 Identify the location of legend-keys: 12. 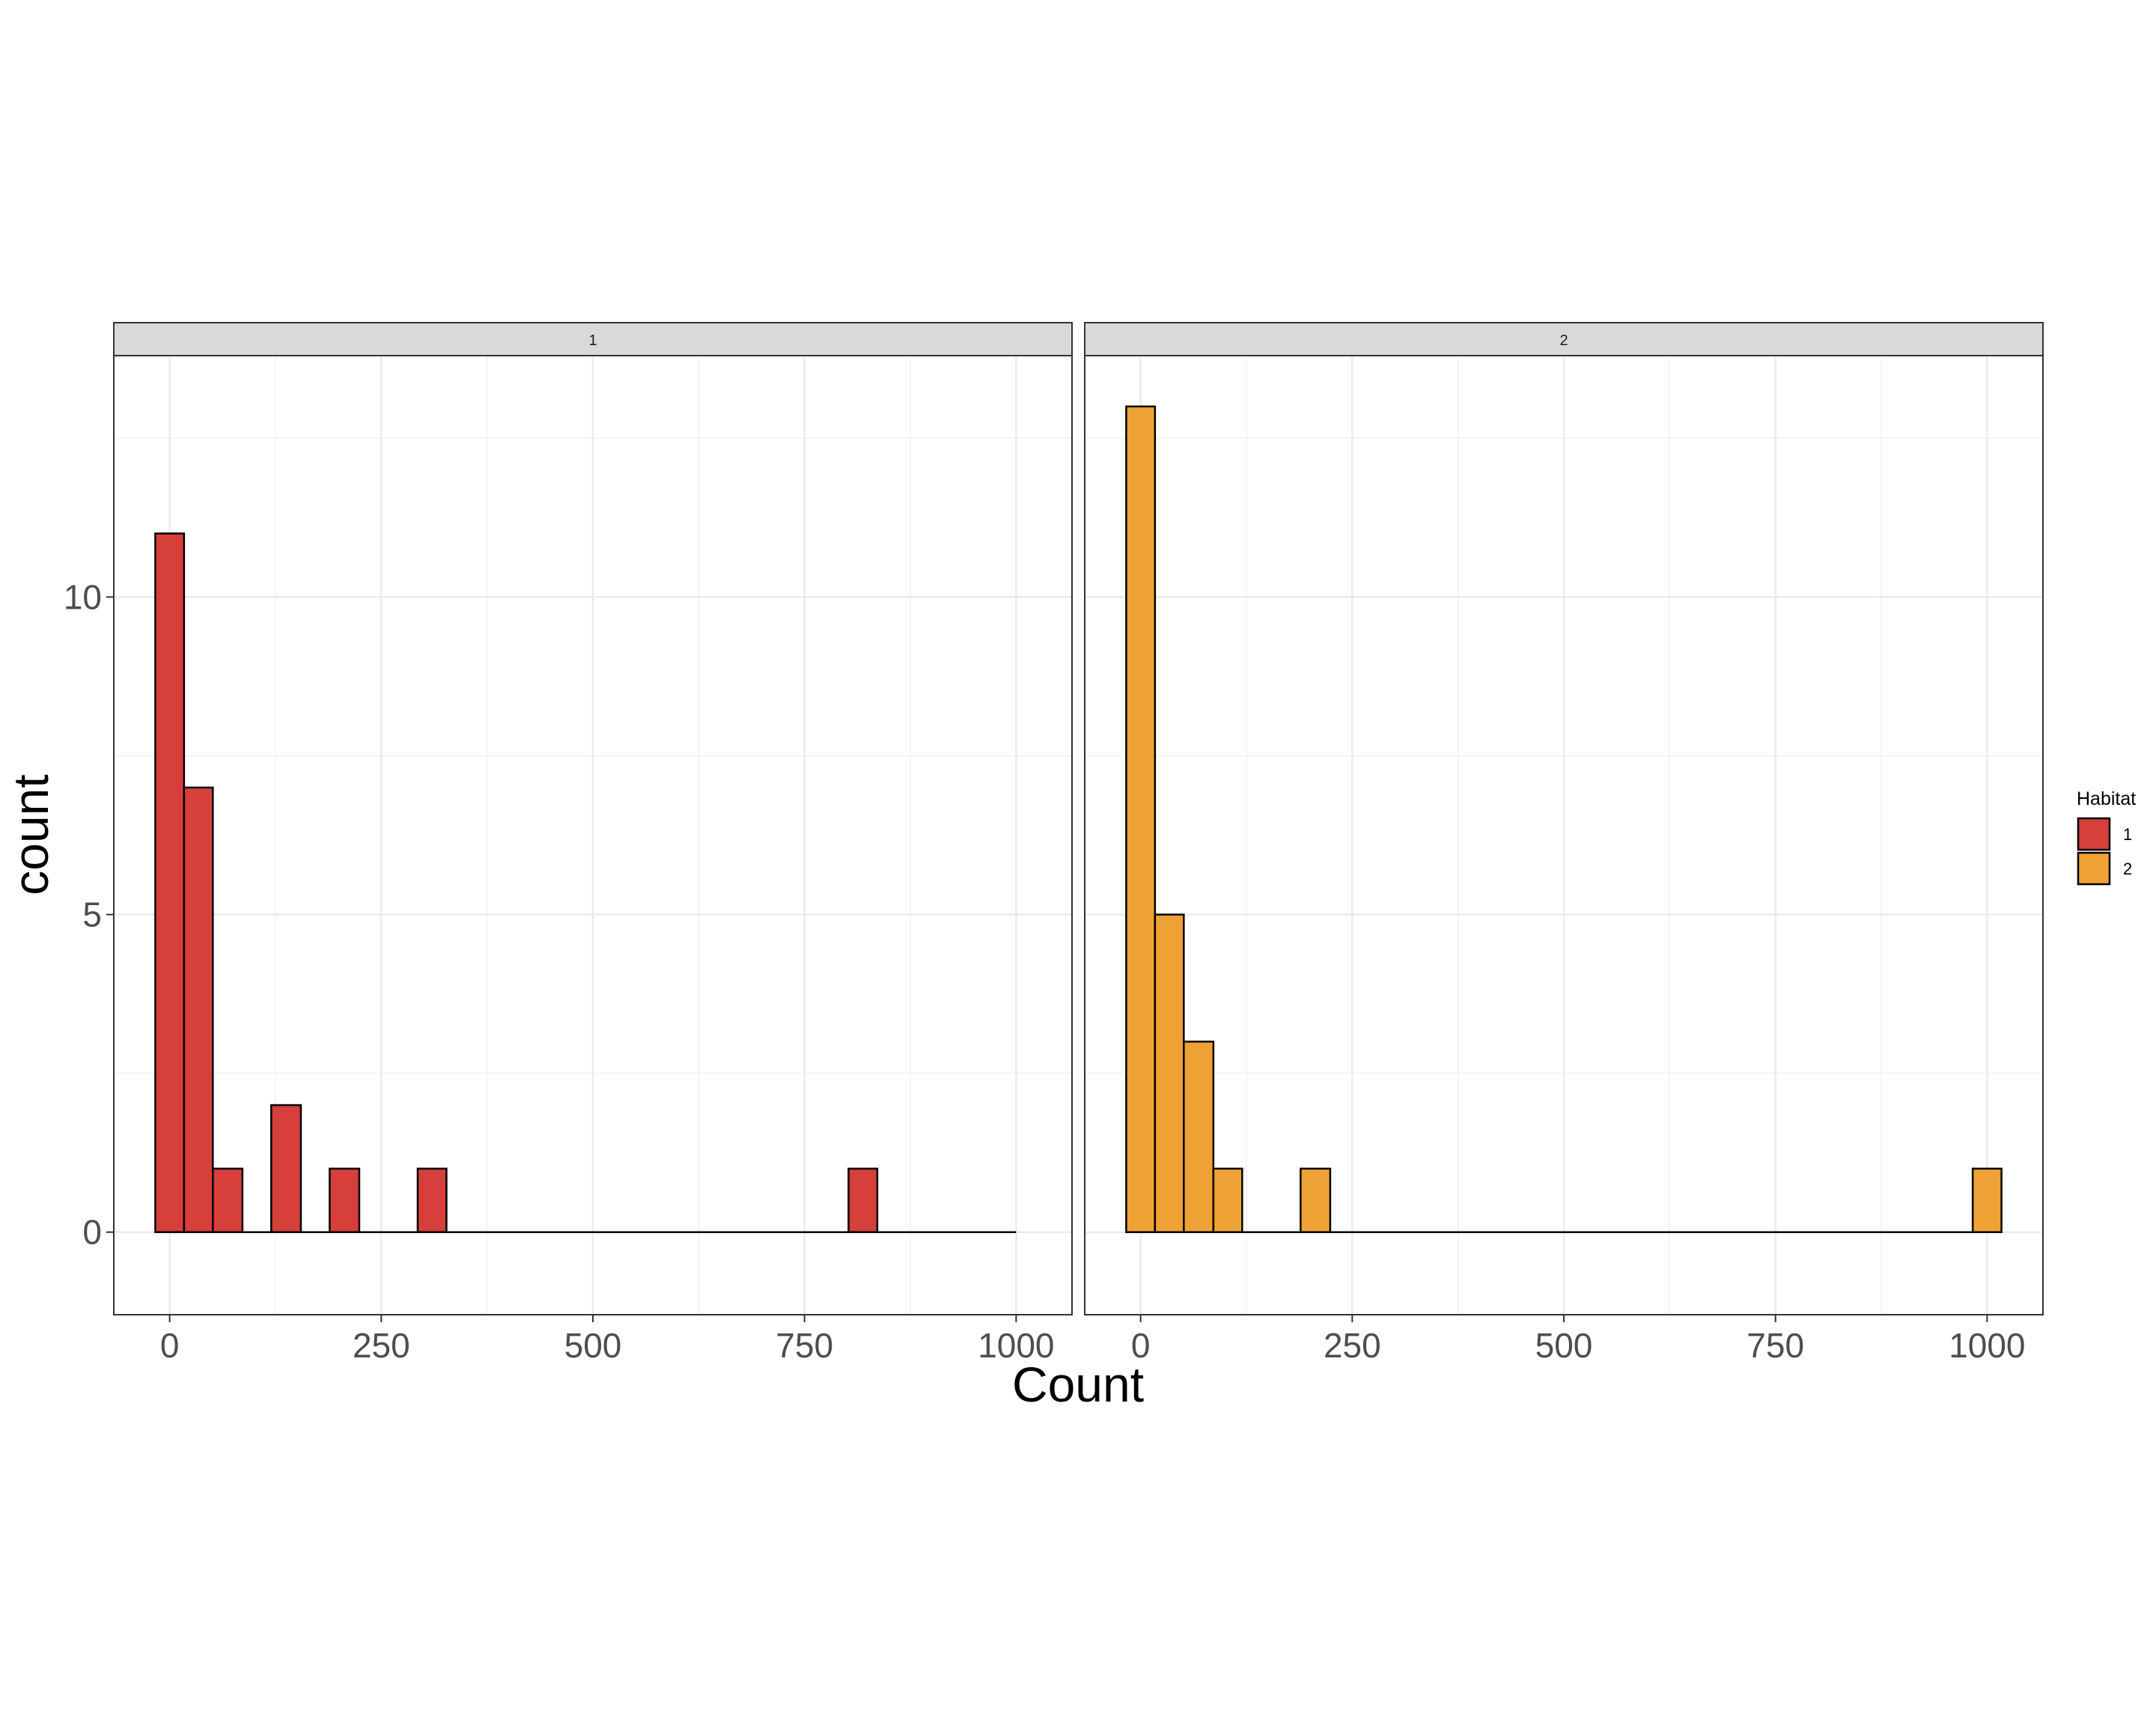
(2104, 851).